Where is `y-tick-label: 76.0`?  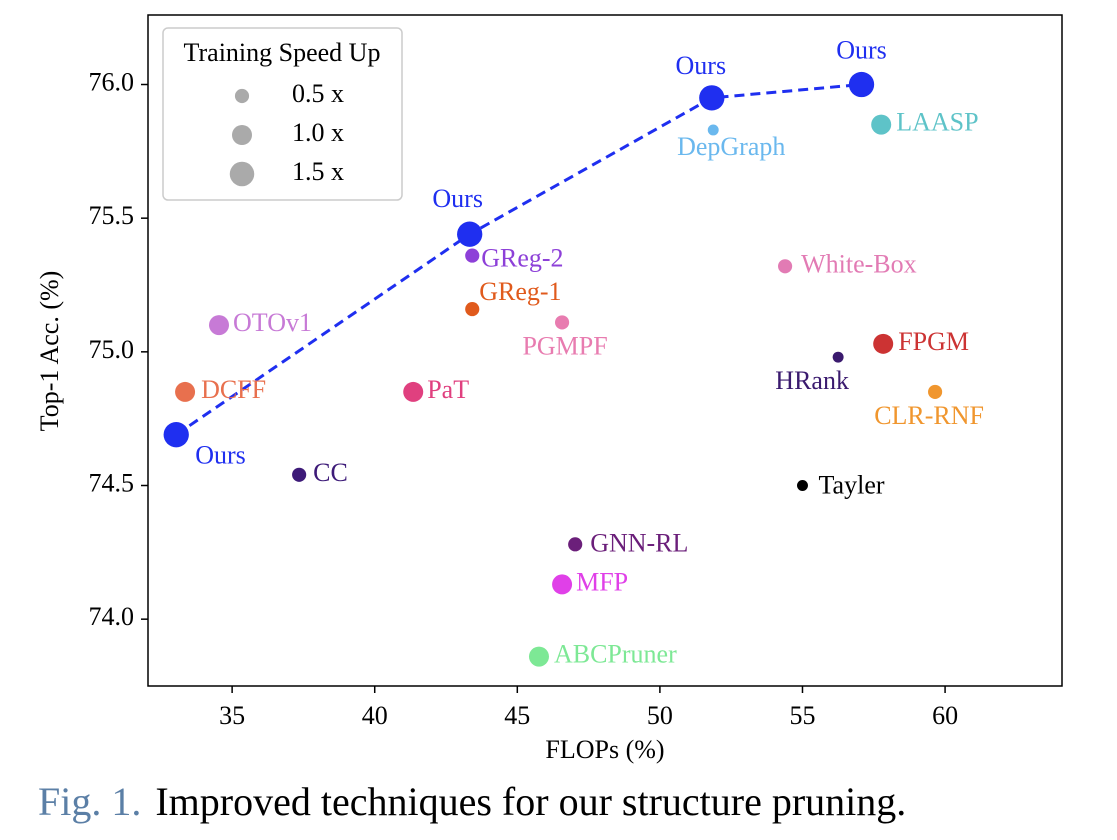
y-tick-label: 76.0 is located at coordinates (112, 81).